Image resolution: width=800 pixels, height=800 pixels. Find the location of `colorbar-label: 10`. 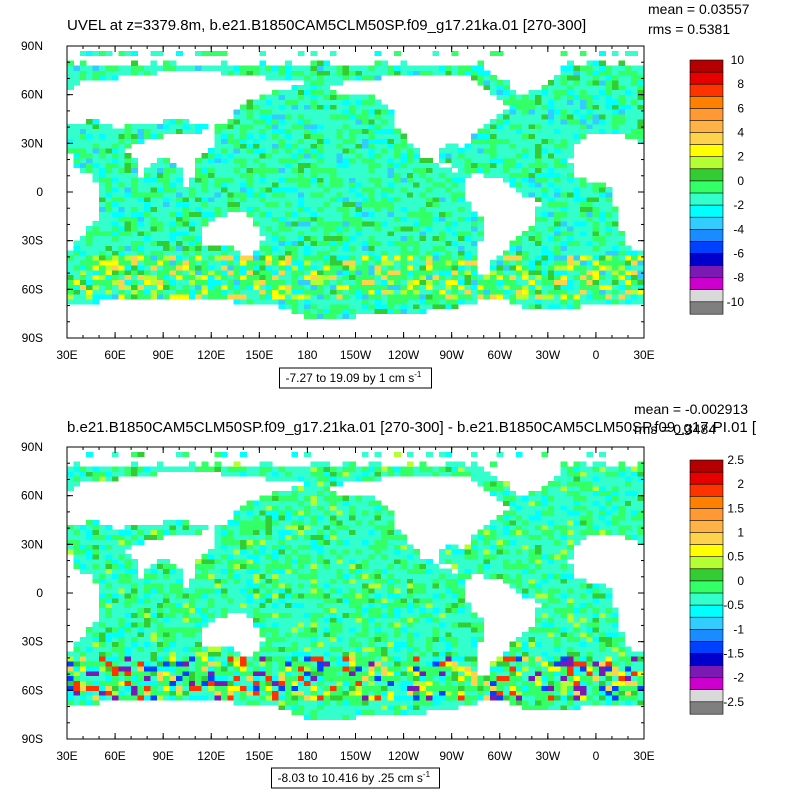

colorbar-label: 10 is located at coordinates (738, 60).